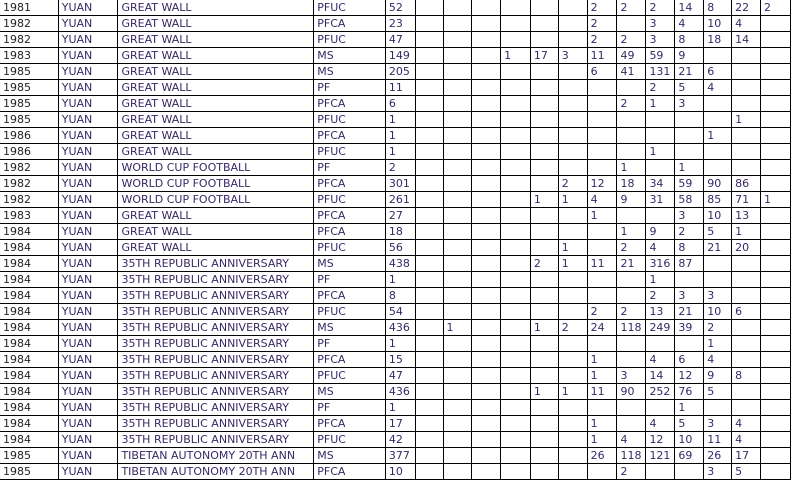  Describe the element at coordinates (718, 455) in the screenshot. I see `value-cell: 26` at that location.